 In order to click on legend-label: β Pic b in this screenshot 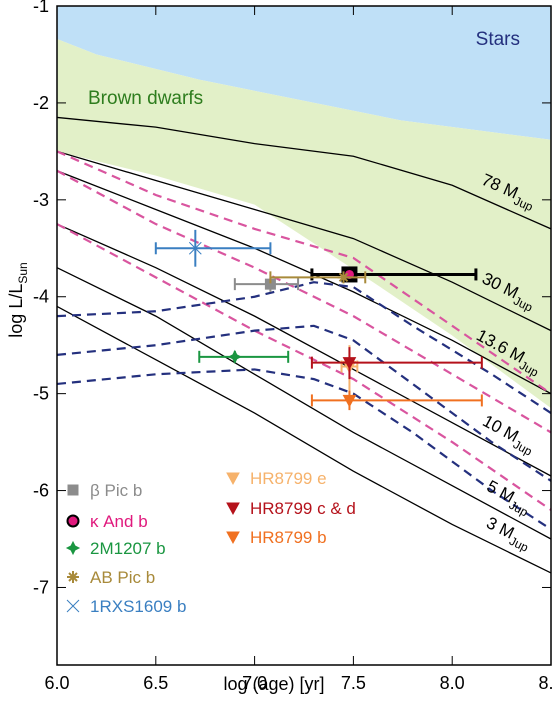, I will do `click(116, 490)`.